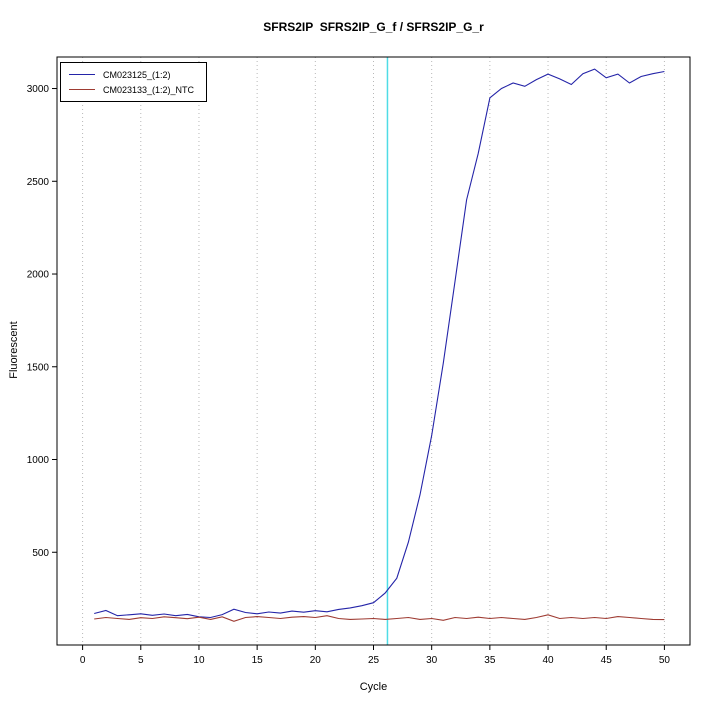 The image size is (720, 720). What do you see at coordinates (373, 687) in the screenshot?
I see `x-axis-label: Cycle` at bounding box center [373, 687].